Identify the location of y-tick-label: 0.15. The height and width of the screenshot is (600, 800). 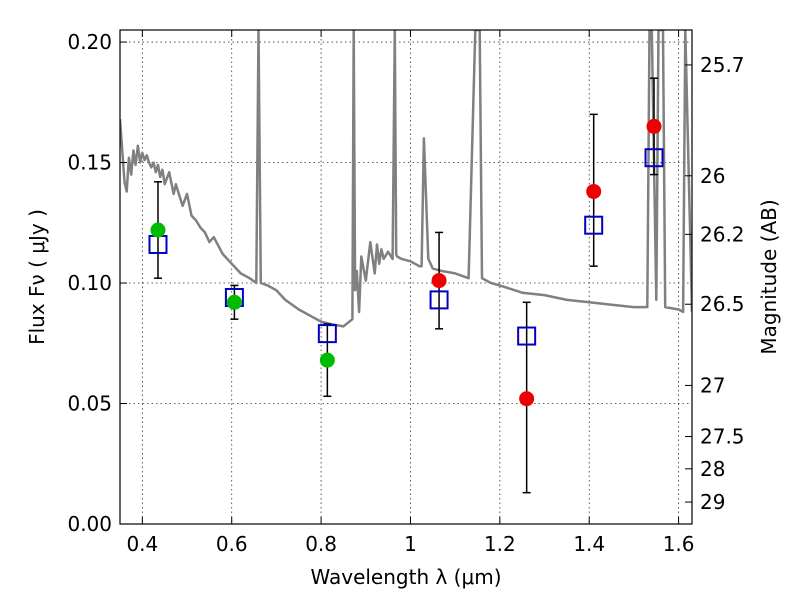
(89, 163).